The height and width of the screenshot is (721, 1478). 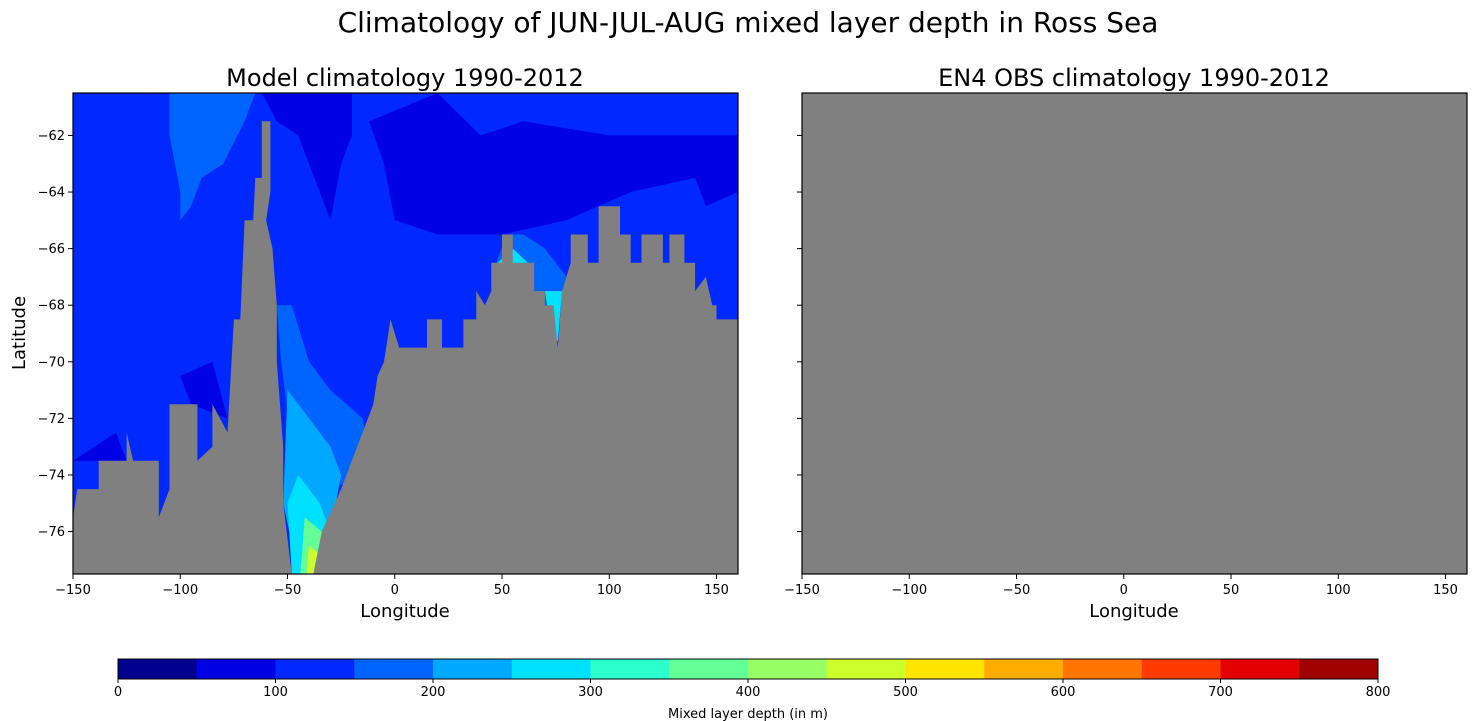 What do you see at coordinates (905, 692) in the screenshot?
I see `colorbar-tick-label: 500` at bounding box center [905, 692].